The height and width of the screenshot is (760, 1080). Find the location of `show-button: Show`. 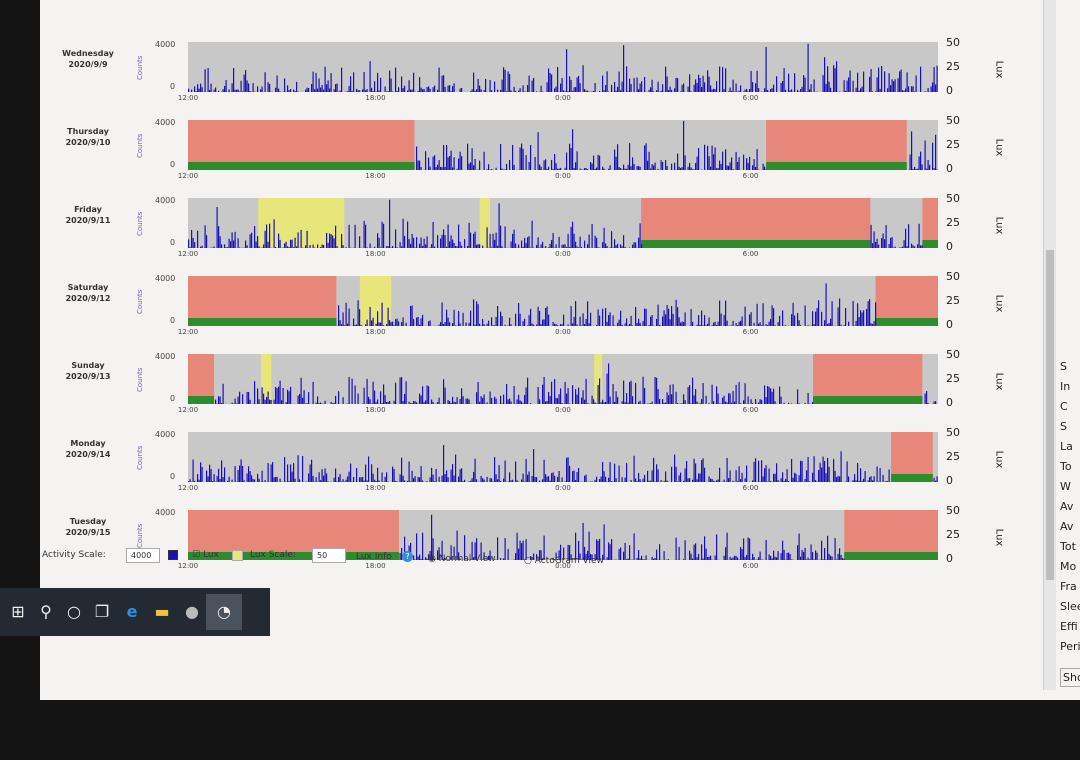

show-button: Show is located at coordinates (1070, 677).